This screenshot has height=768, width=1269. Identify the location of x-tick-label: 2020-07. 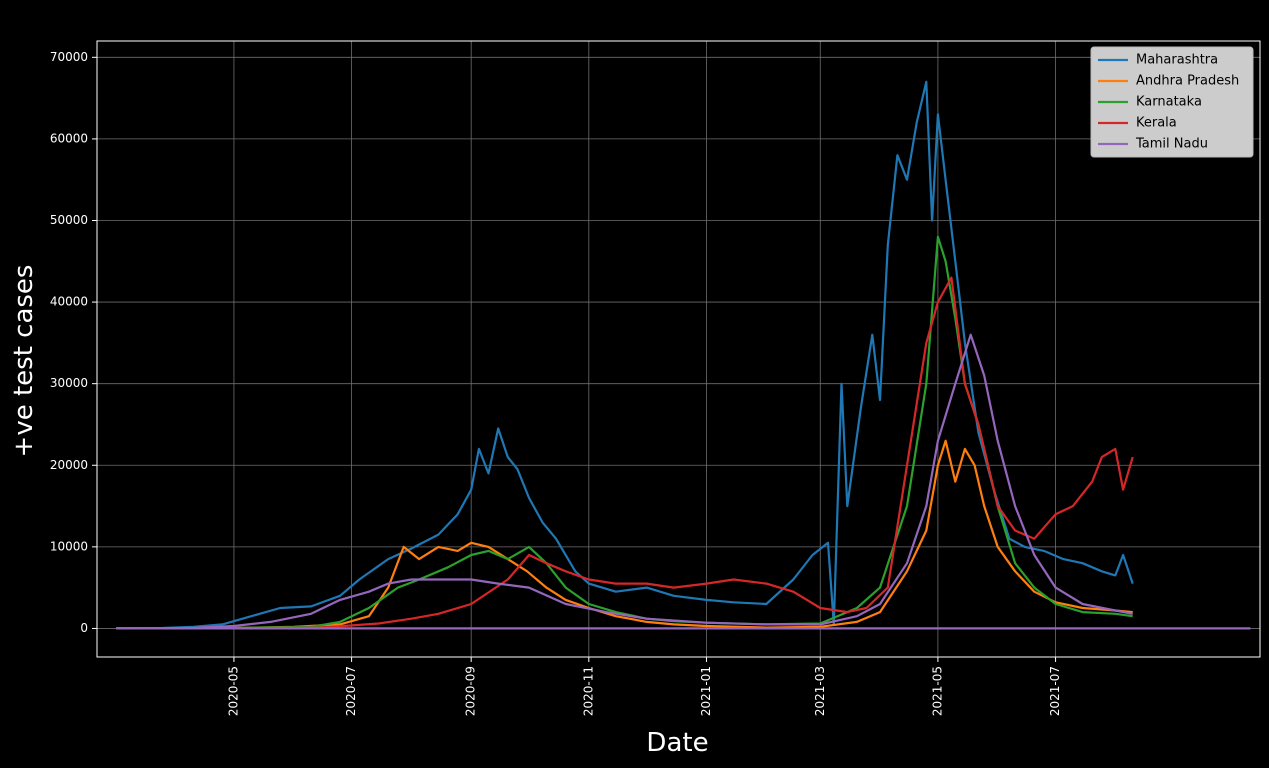
(351, 691).